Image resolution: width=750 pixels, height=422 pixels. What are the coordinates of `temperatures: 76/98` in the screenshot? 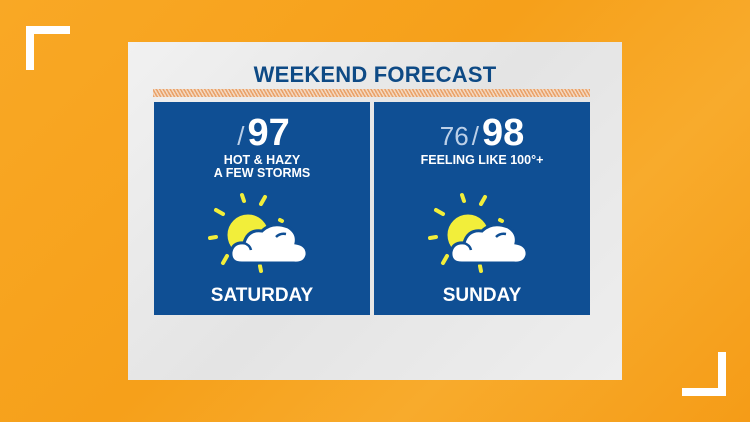 It's located at (482, 133).